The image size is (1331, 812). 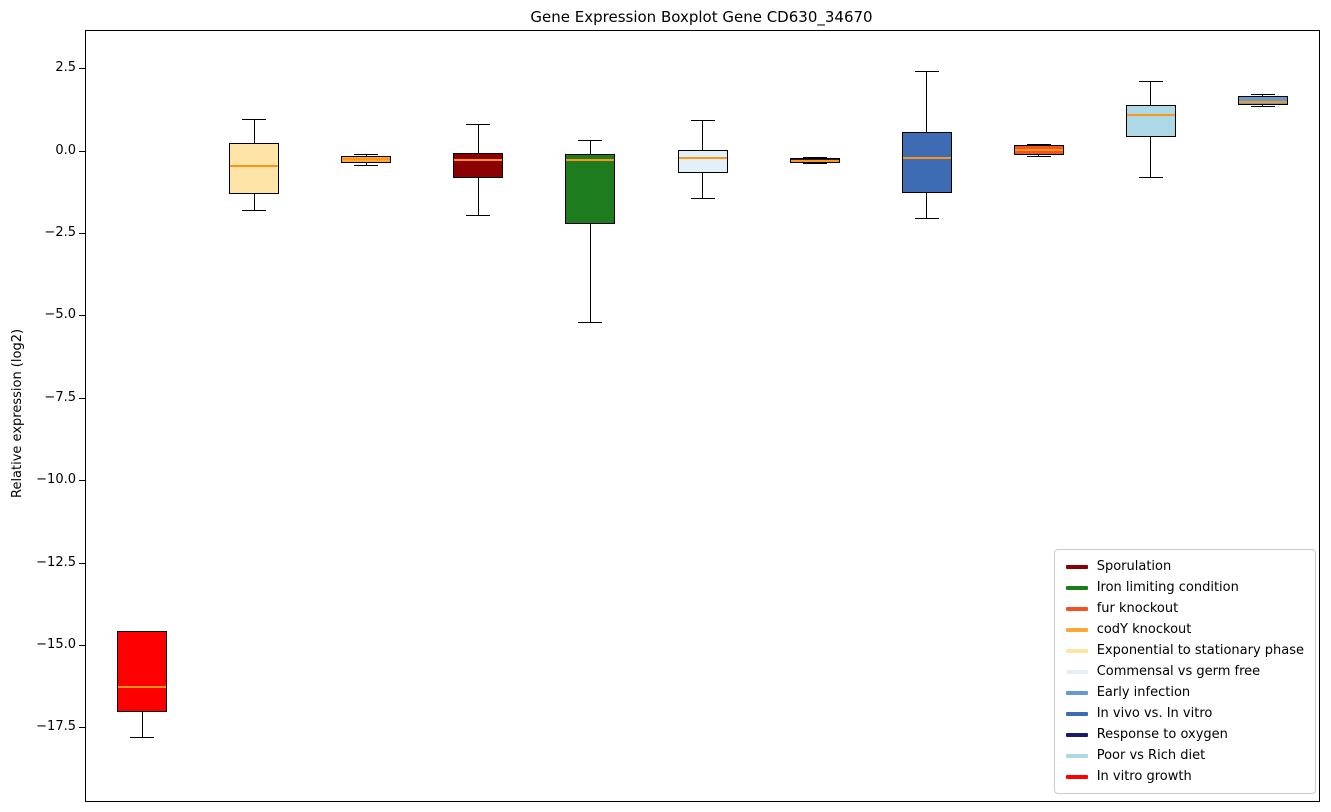 I want to click on legend-label: Sporulation, so click(x=1134, y=566).